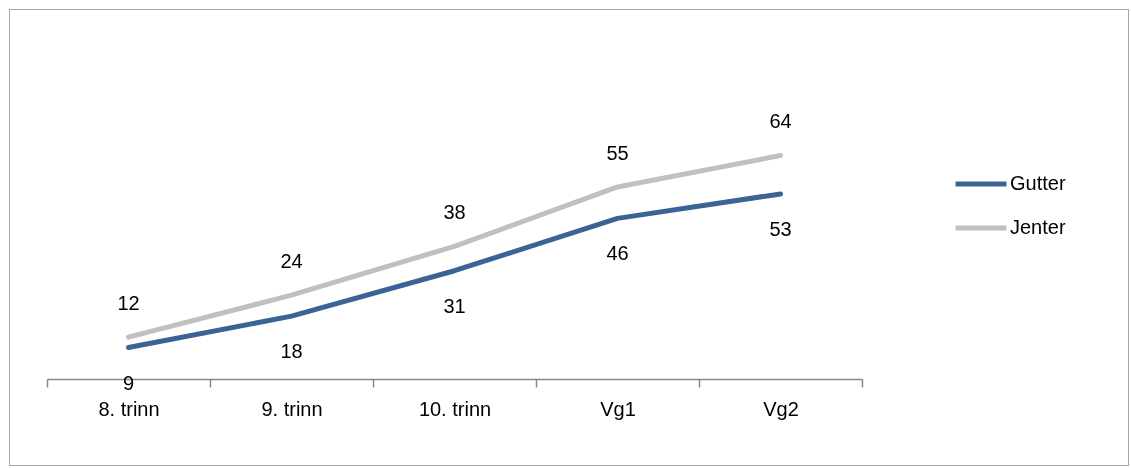 Image resolution: width=1131 pixels, height=468 pixels. Describe the element at coordinates (780, 228) in the screenshot. I see `data-label: 53` at that location.